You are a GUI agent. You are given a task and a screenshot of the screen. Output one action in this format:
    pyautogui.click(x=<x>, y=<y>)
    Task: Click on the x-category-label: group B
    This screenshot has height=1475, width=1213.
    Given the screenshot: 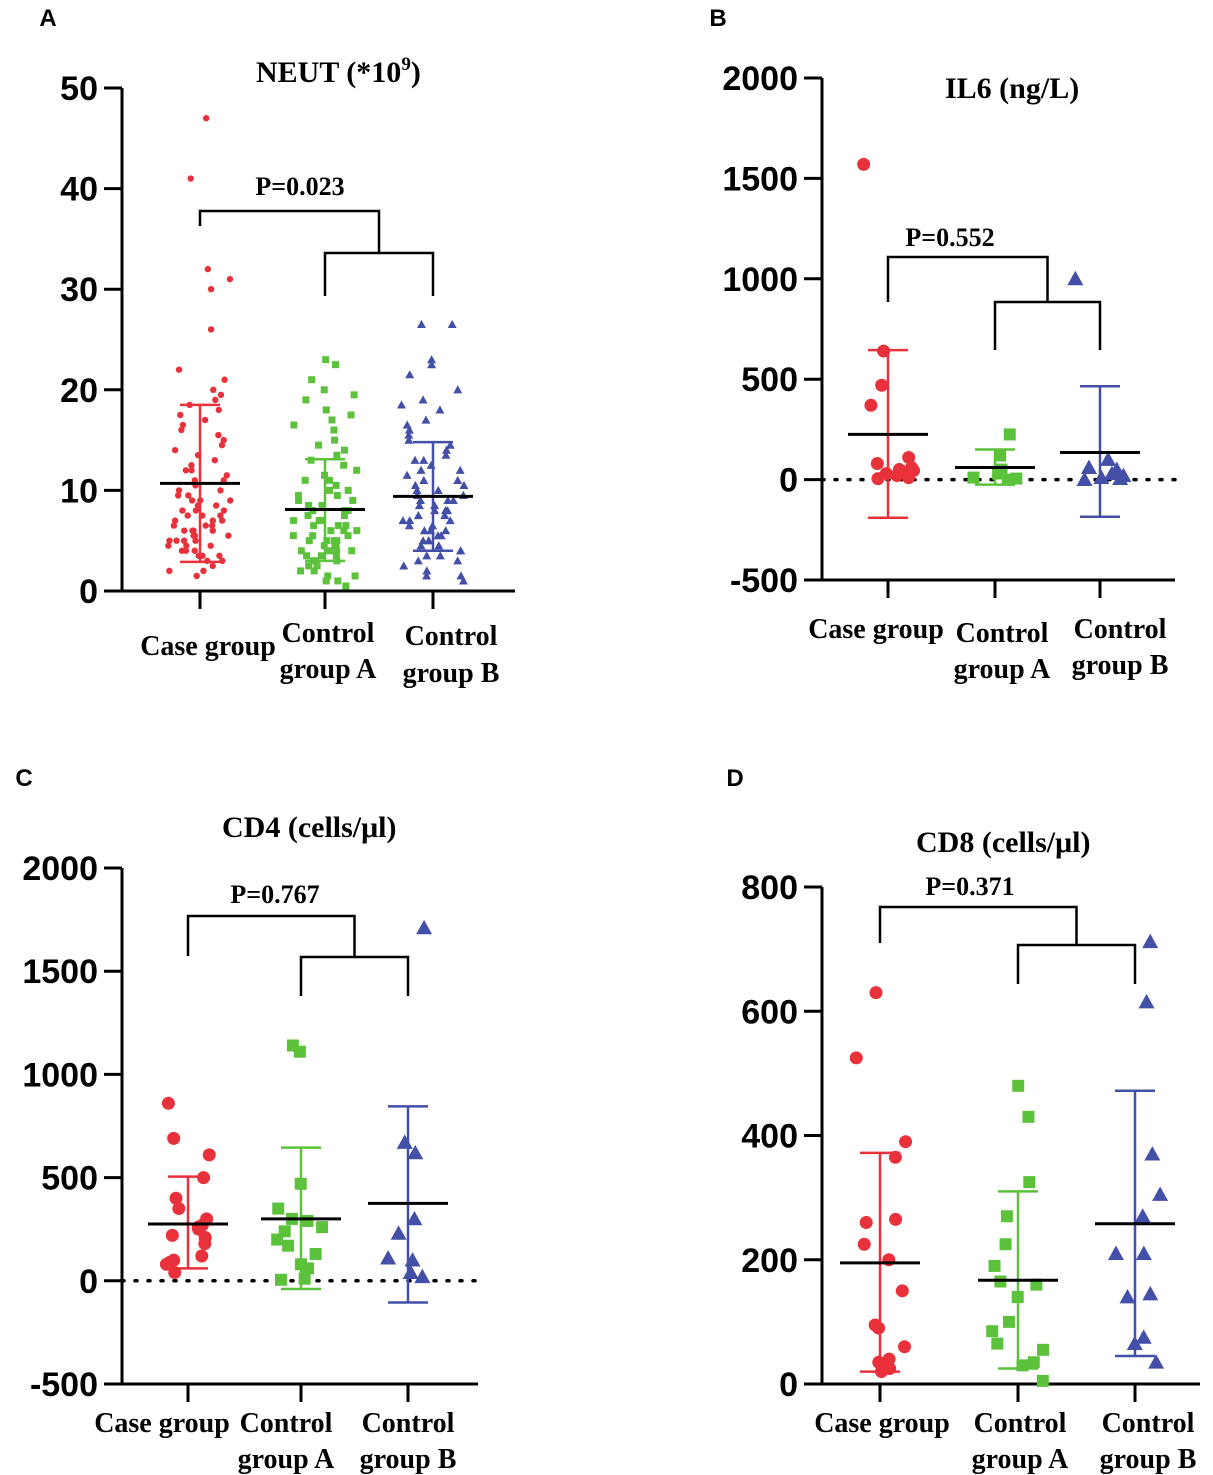 What is the action you would take?
    pyautogui.click(x=1148, y=1459)
    